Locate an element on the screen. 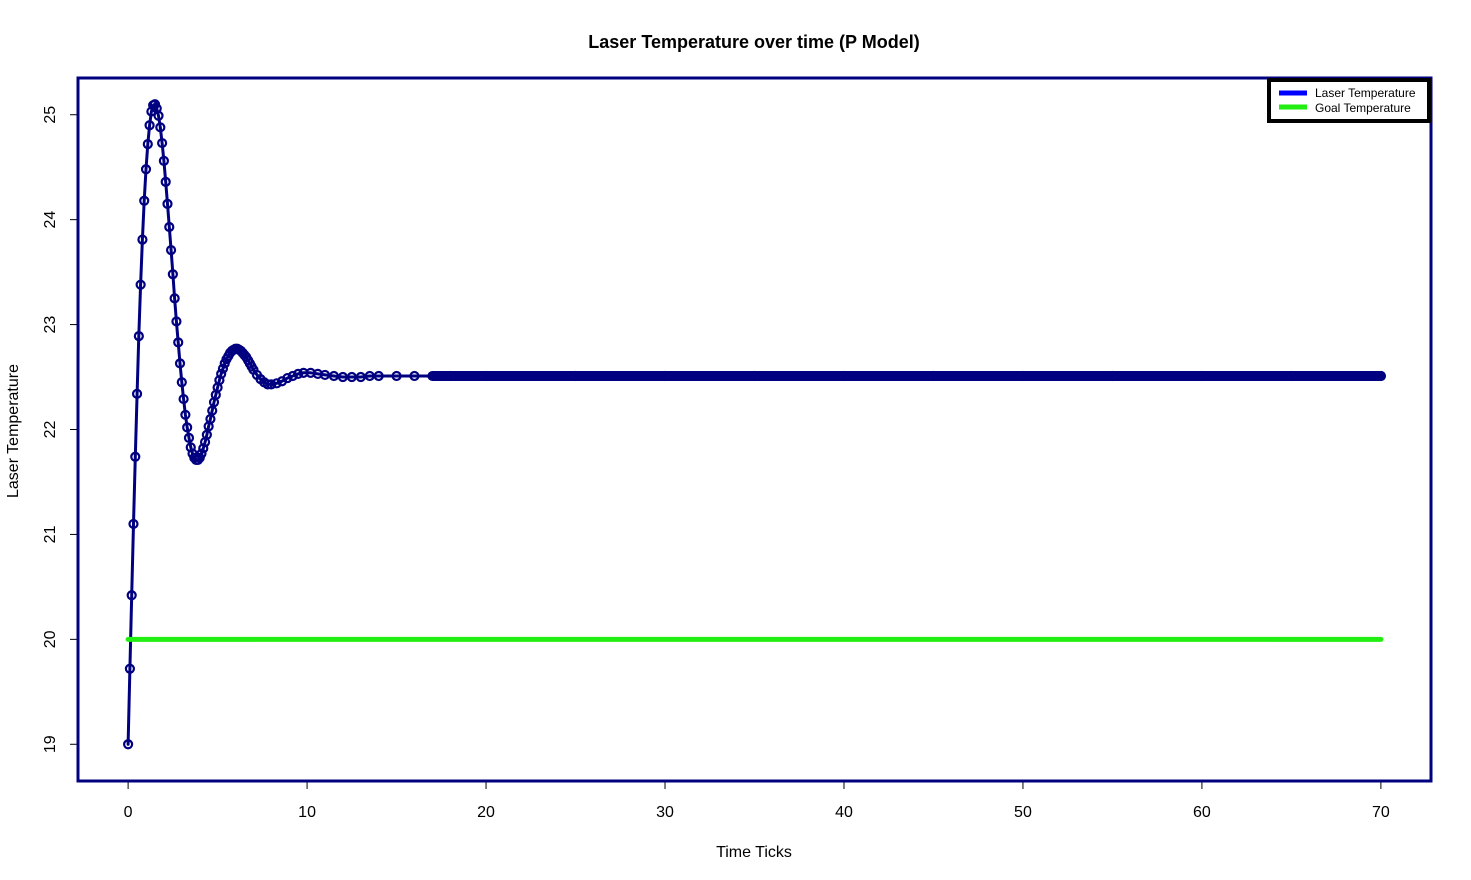 The image size is (1471, 880). y-axis-label: Laser Temperature is located at coordinates (13, 431).